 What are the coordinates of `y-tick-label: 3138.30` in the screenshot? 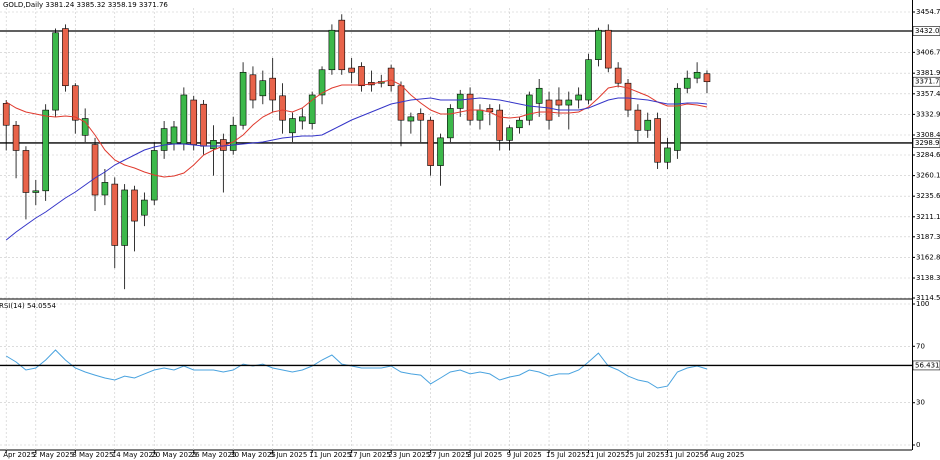 It's located at (928, 278).